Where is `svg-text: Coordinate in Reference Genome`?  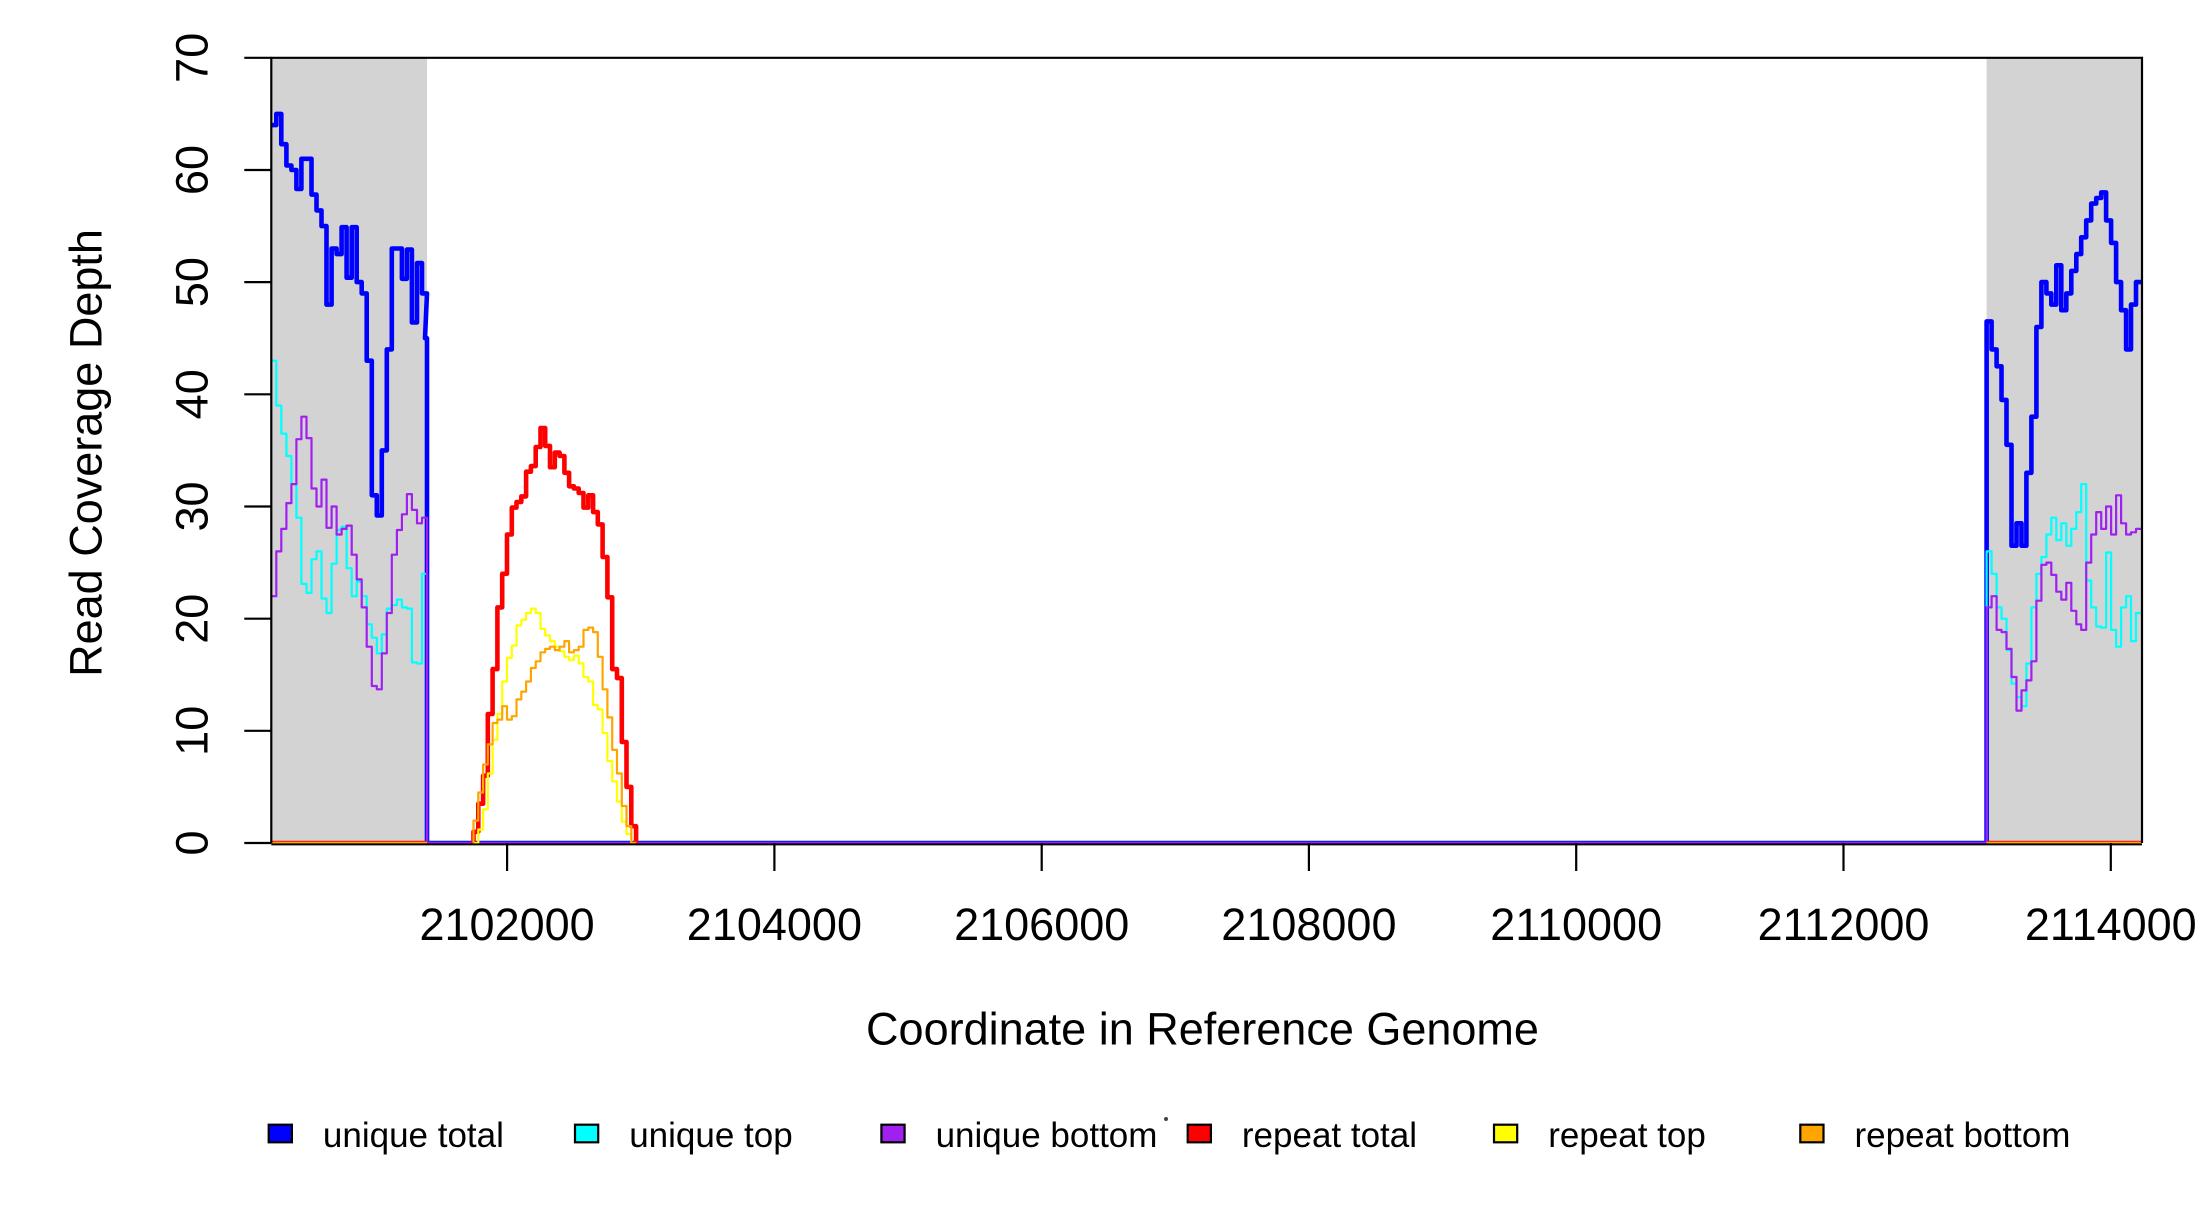
svg-text: Coordinate in Reference Genome is located at coordinates (1202, 1029).